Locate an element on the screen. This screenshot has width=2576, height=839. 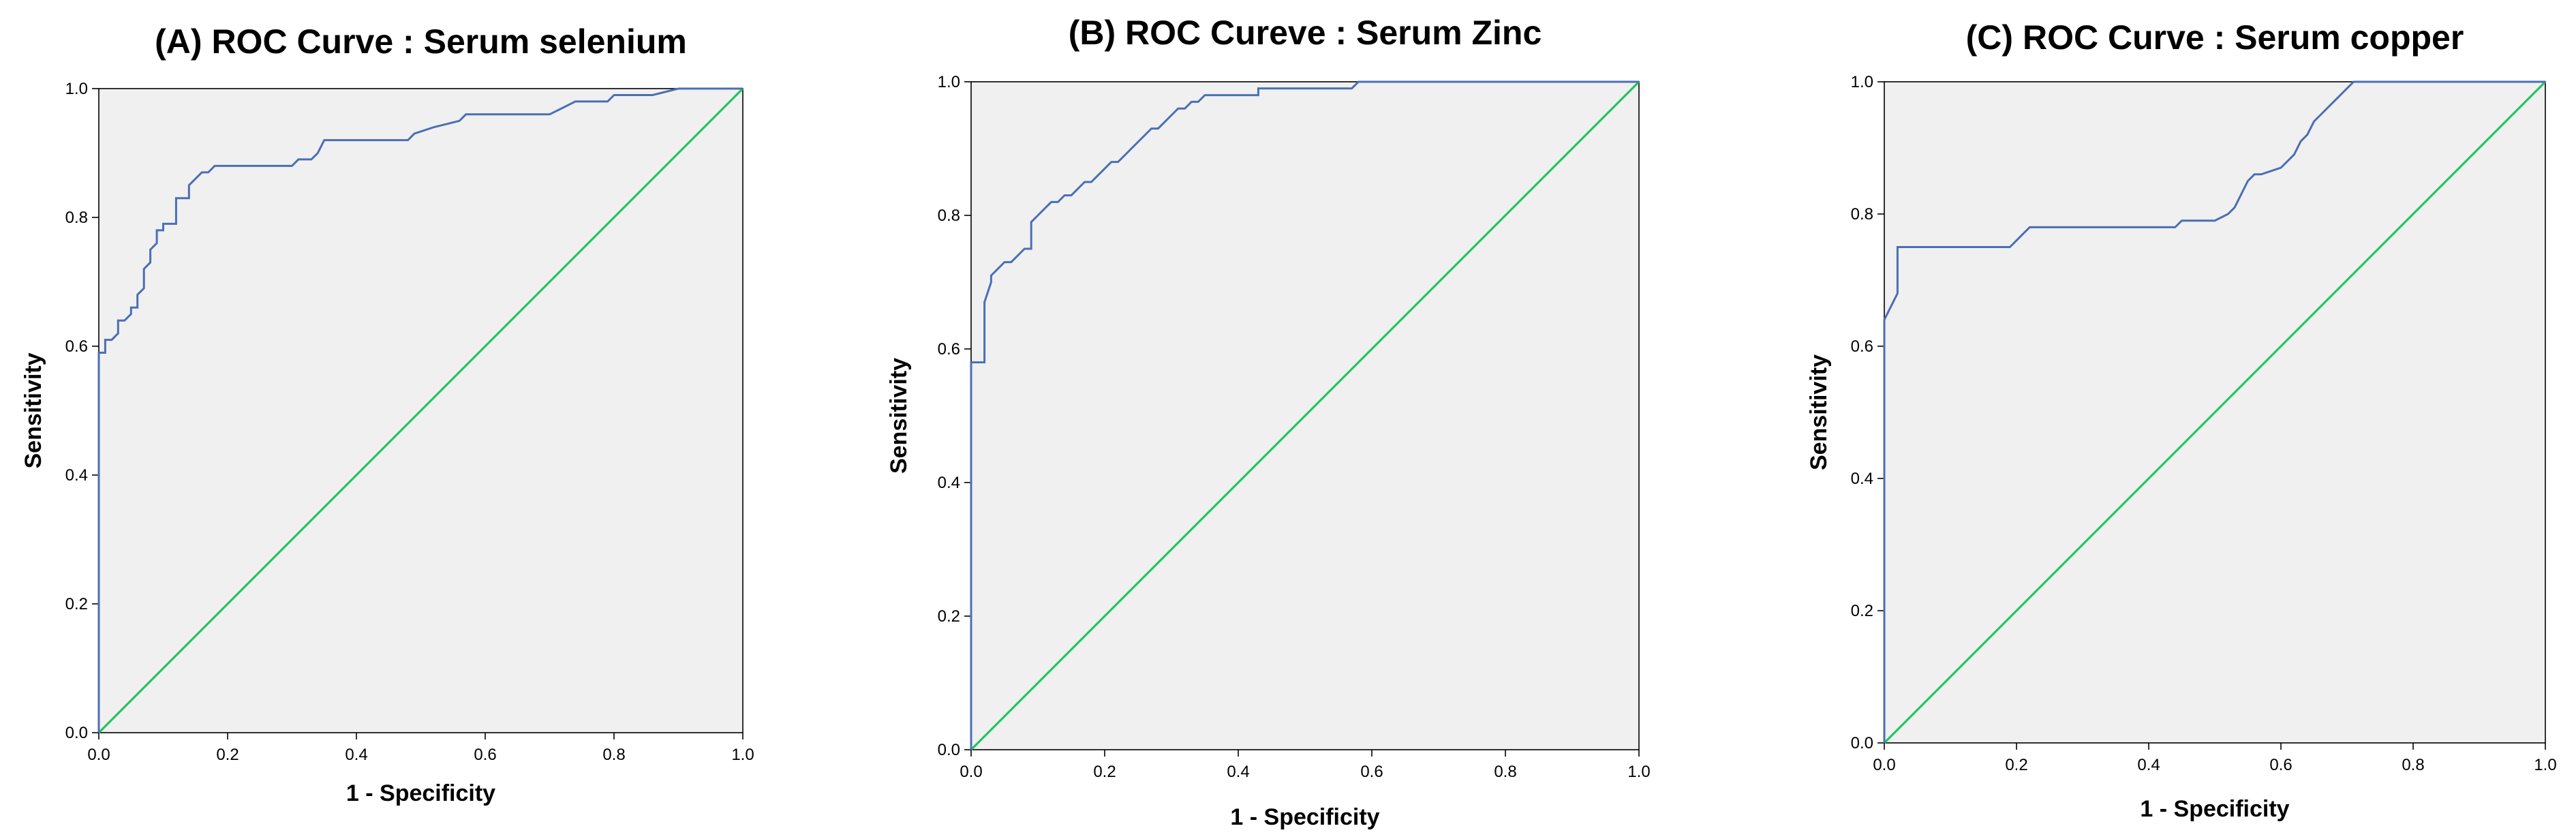
chart-title: (B) ROC Cureve : Serum Zinc is located at coordinates (1305, 33).